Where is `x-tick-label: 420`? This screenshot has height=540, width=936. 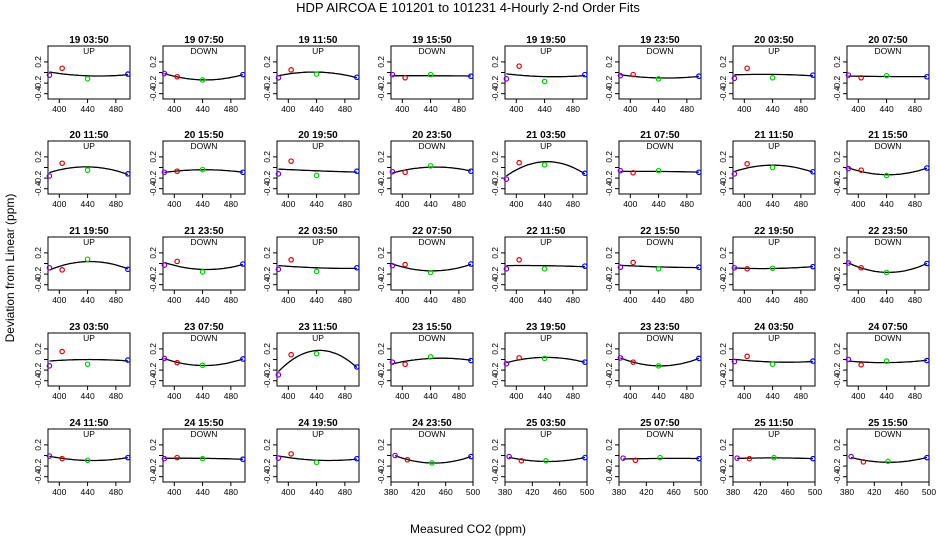 x-tick-label: 420 is located at coordinates (646, 492).